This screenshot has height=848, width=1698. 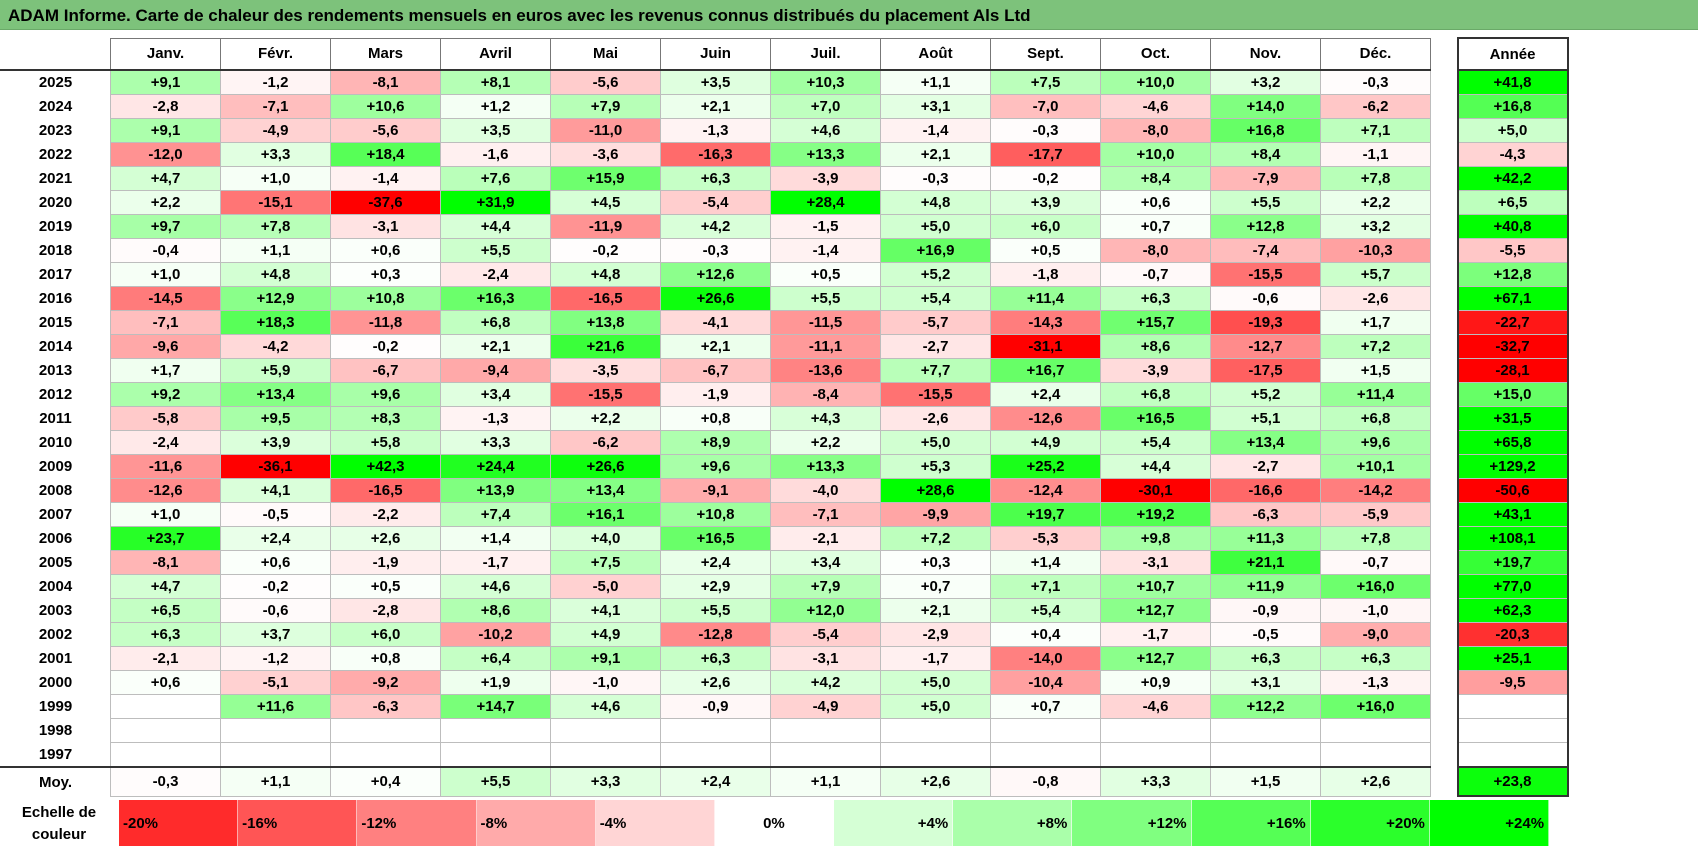 I want to click on heatmap-cell: -1,7, so click(x=1155, y=634).